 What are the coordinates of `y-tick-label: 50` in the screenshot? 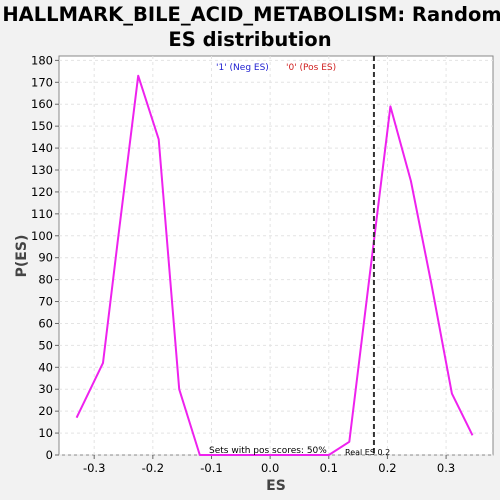 It's located at (45, 345).